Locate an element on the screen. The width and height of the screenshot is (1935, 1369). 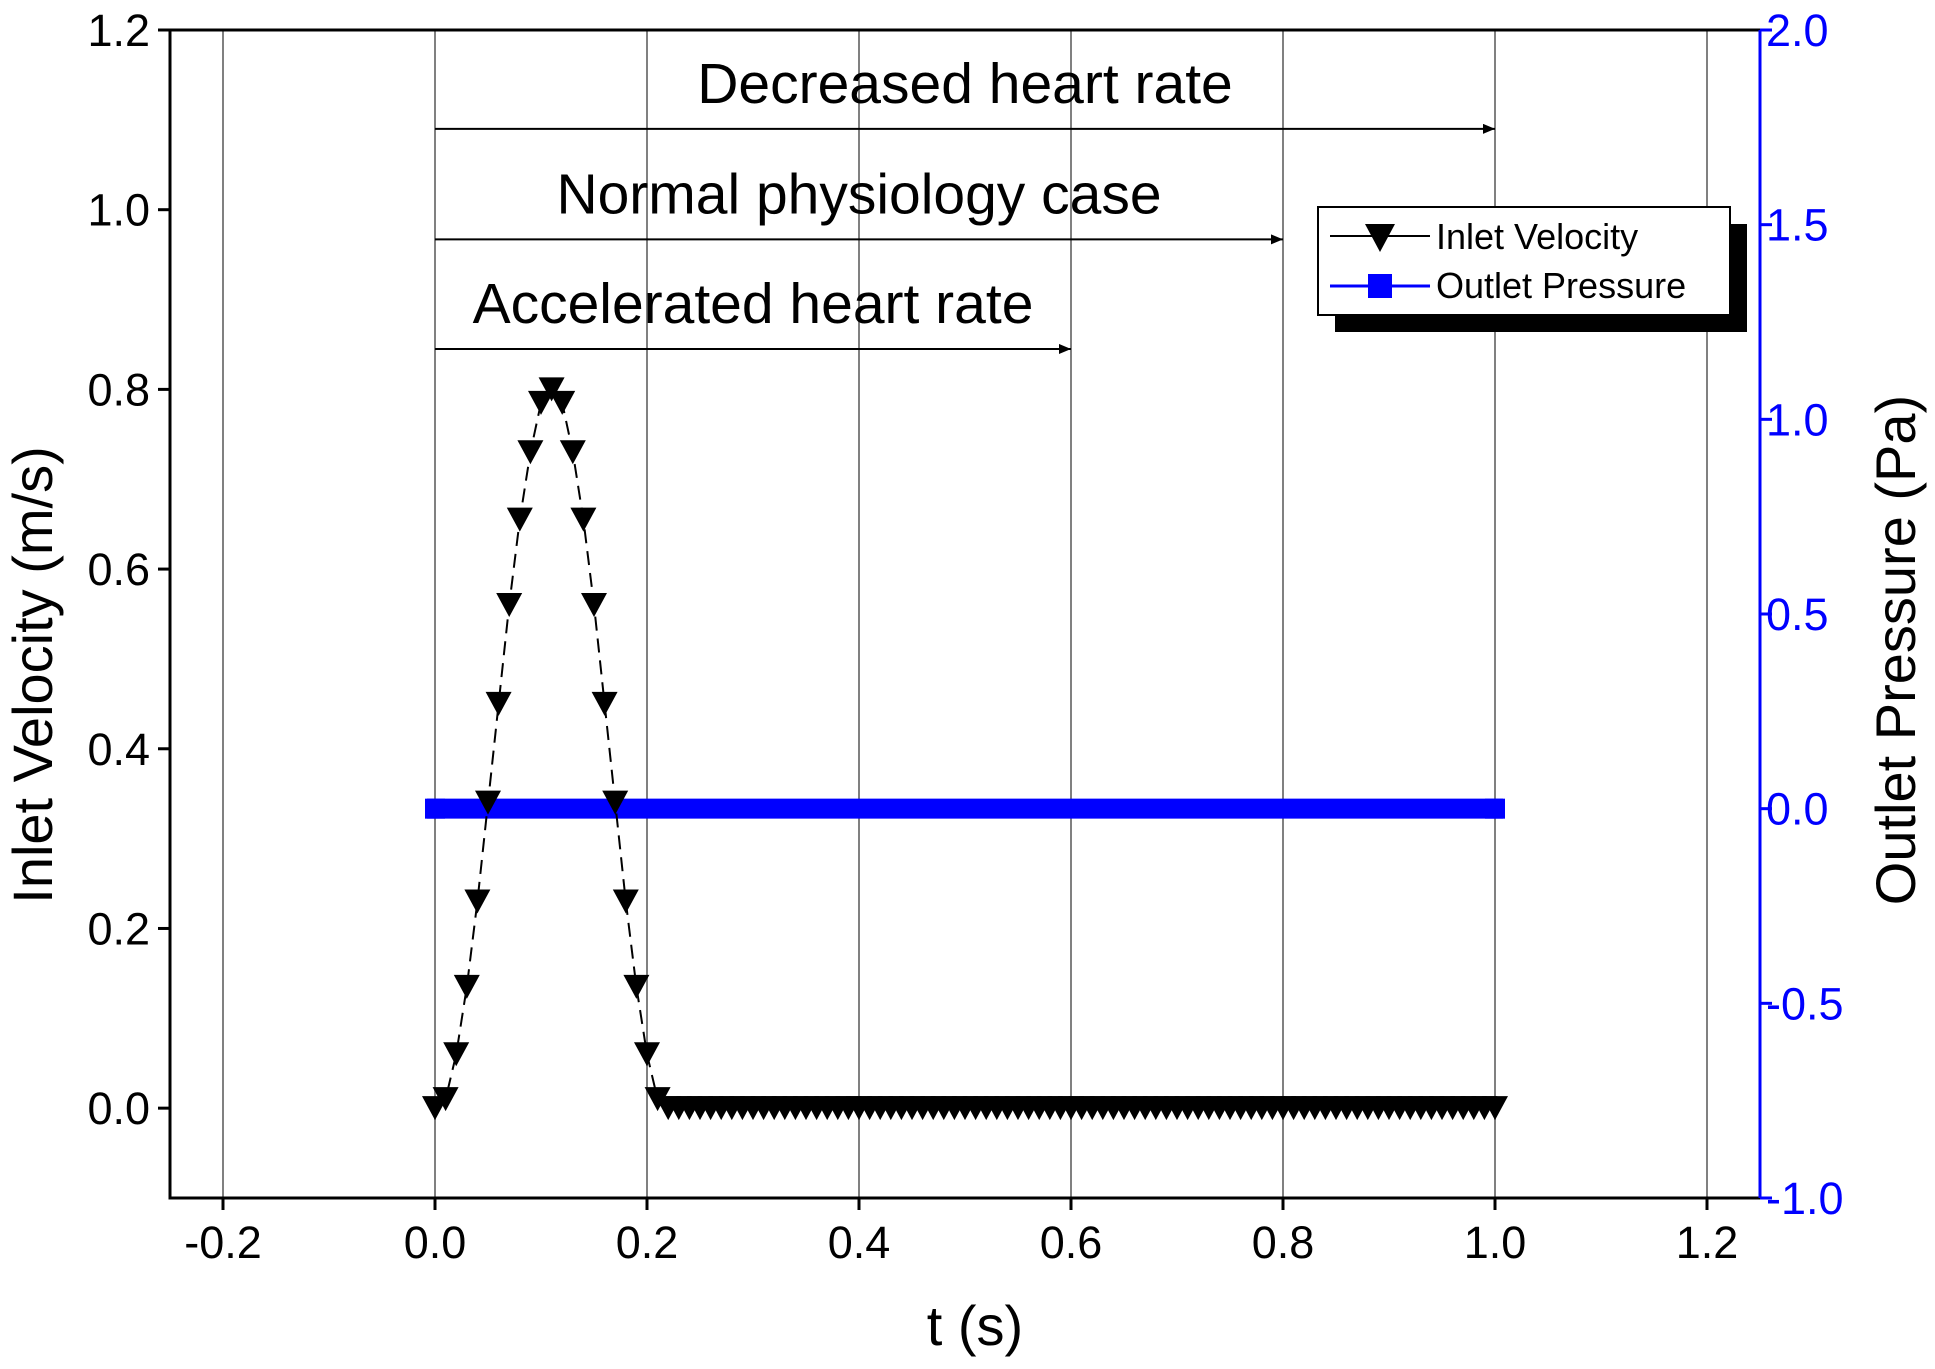
right-y-tick-label: 1.0 is located at coordinates (1797, 419).